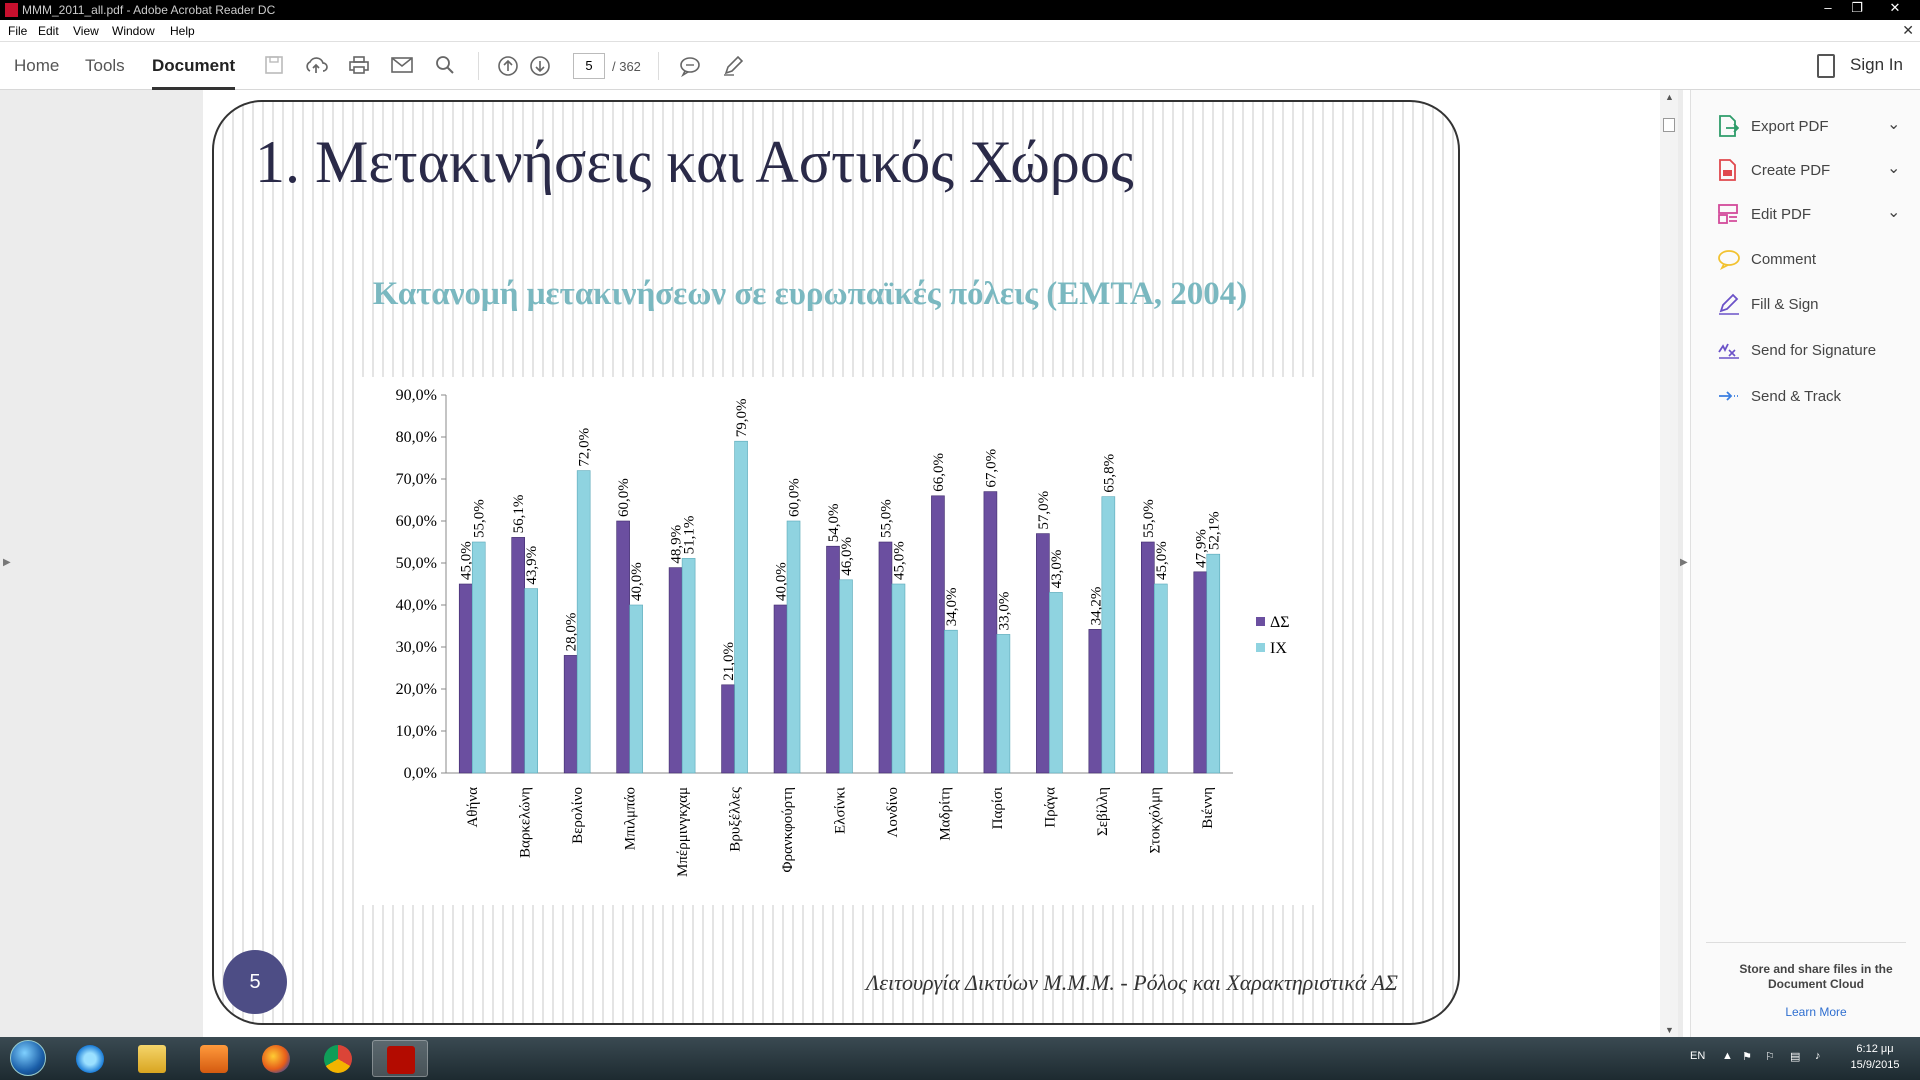 This screenshot has width=1920, height=1080. I want to click on data-label: 65,8%, so click(1109, 473).